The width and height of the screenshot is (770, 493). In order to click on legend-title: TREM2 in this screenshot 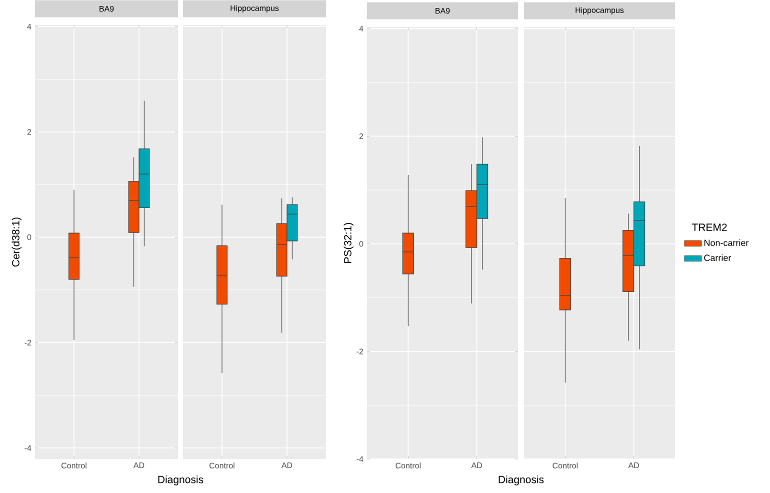, I will do `click(709, 227)`.